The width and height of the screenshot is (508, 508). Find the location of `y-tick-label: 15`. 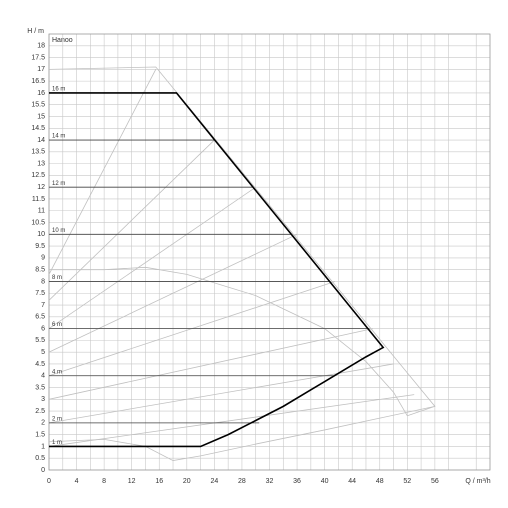

y-tick-label: 15 is located at coordinates (41, 116).